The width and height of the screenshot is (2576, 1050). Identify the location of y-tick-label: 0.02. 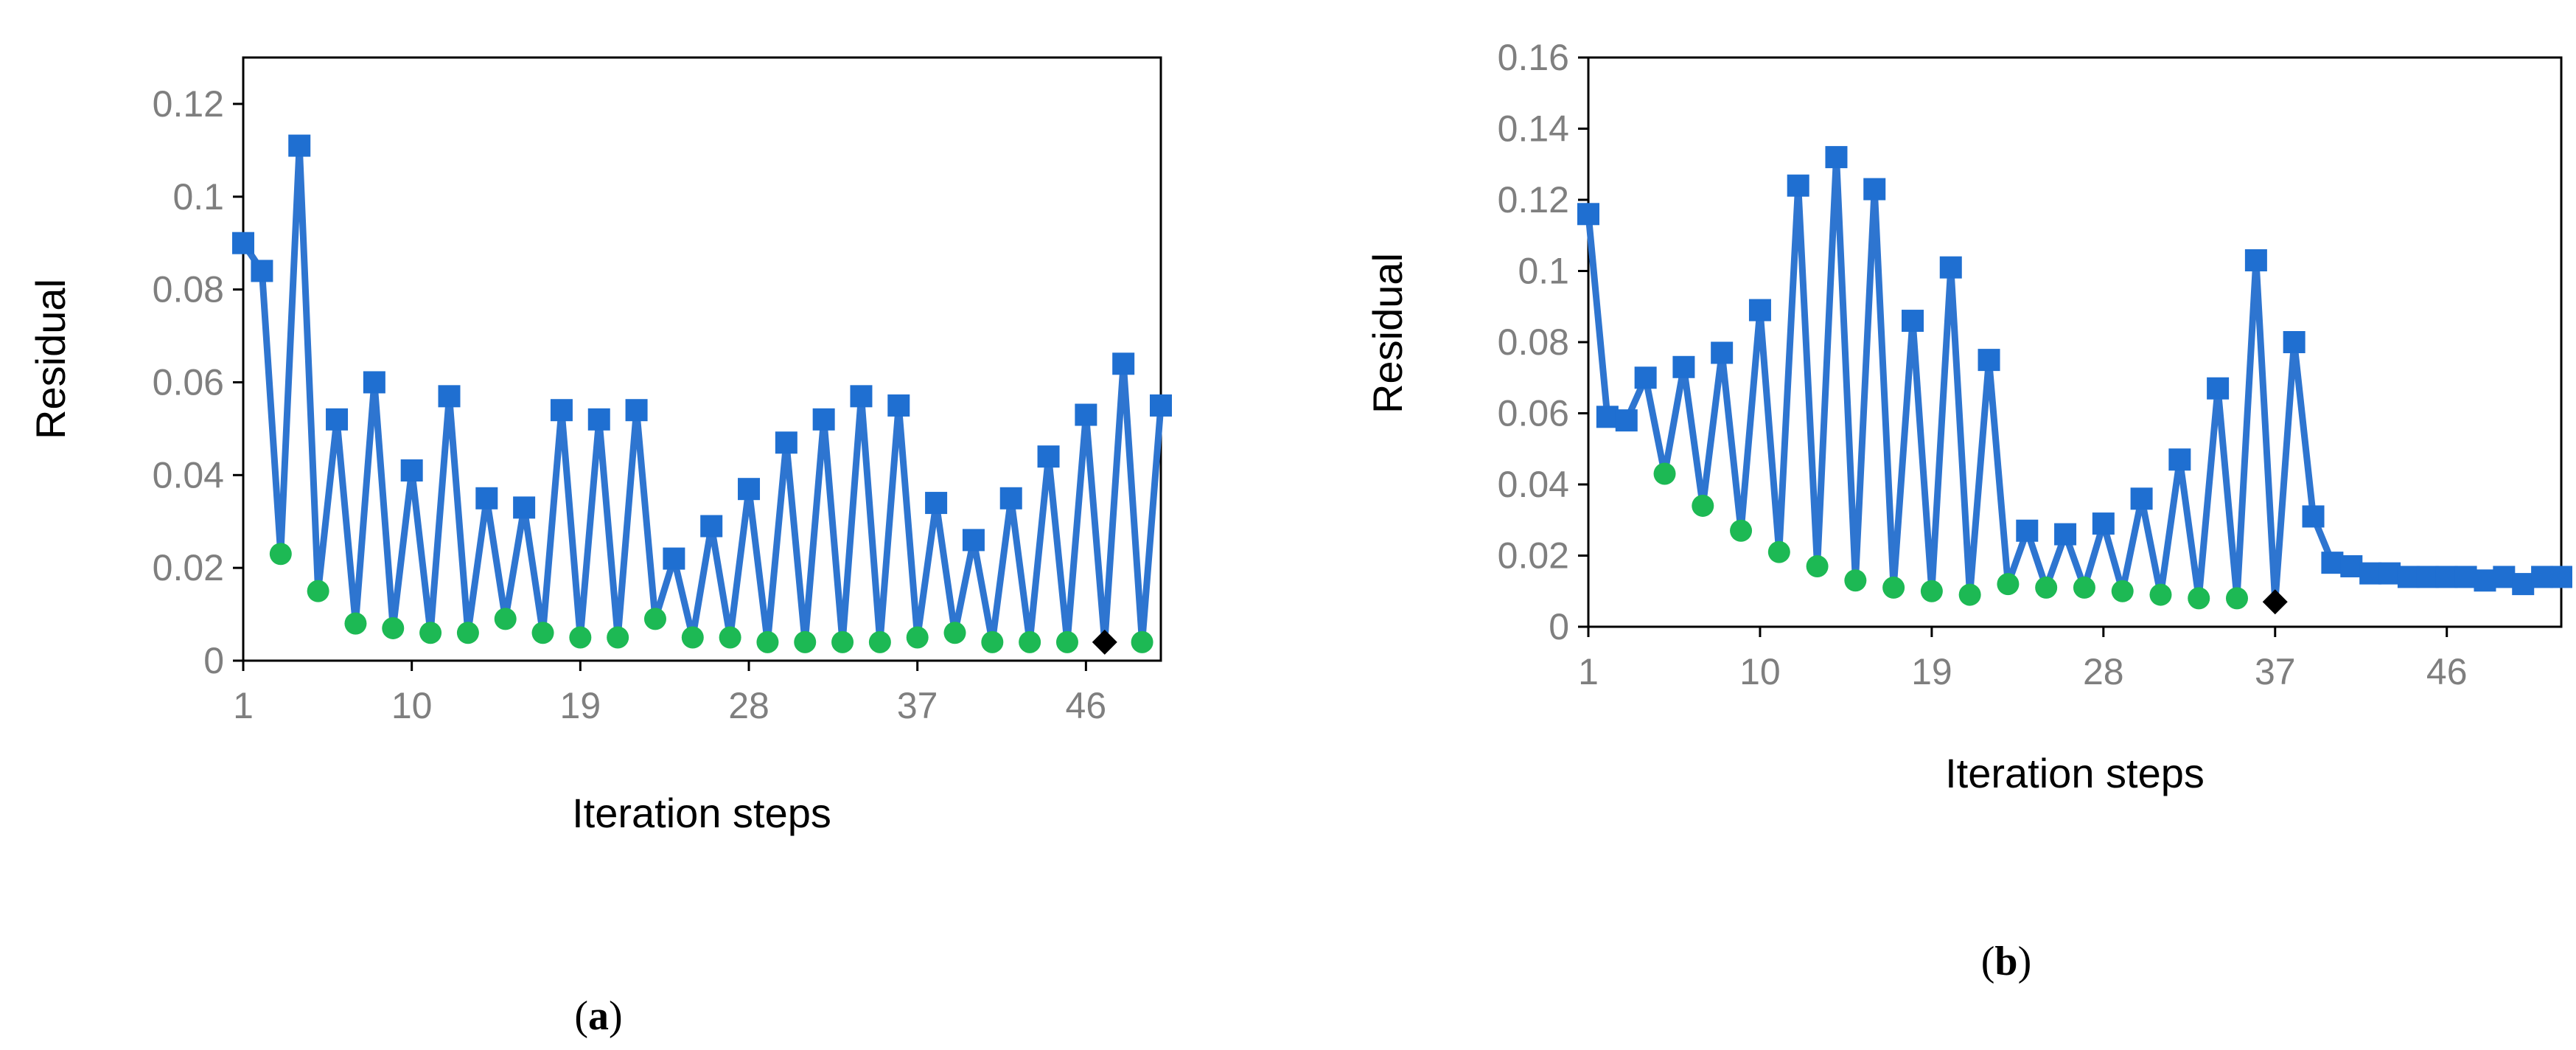
(188, 568).